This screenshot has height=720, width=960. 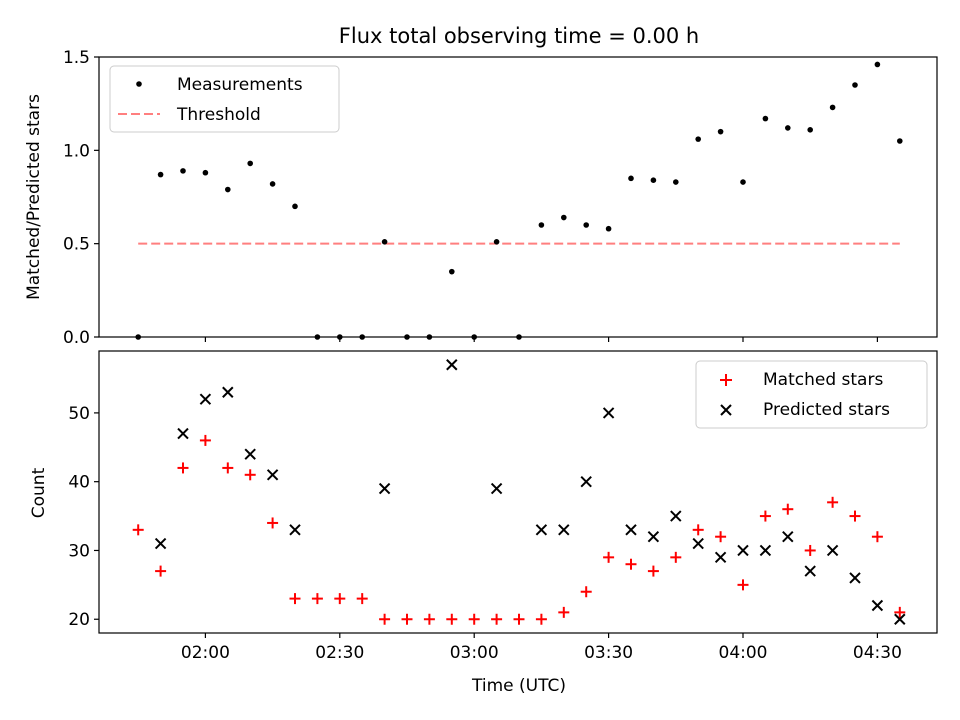 I want to click on x-tick-label: 02:00, so click(x=205, y=653).